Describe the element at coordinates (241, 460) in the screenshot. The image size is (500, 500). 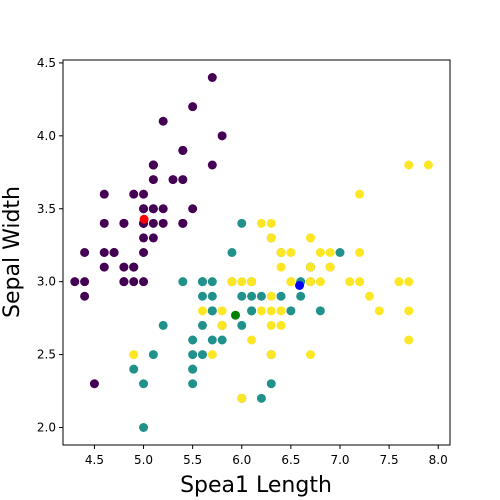
I see `x-tick-label: 6.0` at that location.